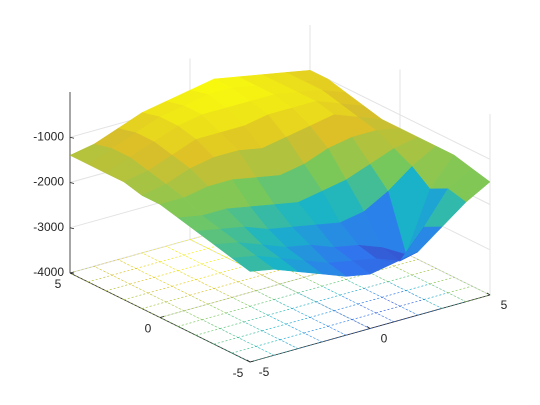 This screenshot has height=405, width=540. Describe the element at coordinates (238, 373) in the screenshot. I see `y-tick-label: -5` at that location.